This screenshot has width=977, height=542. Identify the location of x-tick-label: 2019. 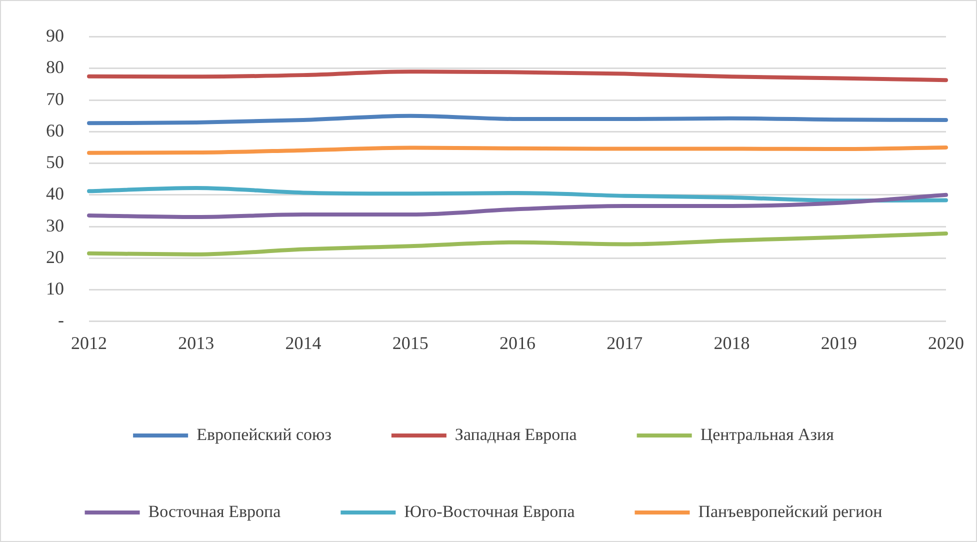
(838, 342).